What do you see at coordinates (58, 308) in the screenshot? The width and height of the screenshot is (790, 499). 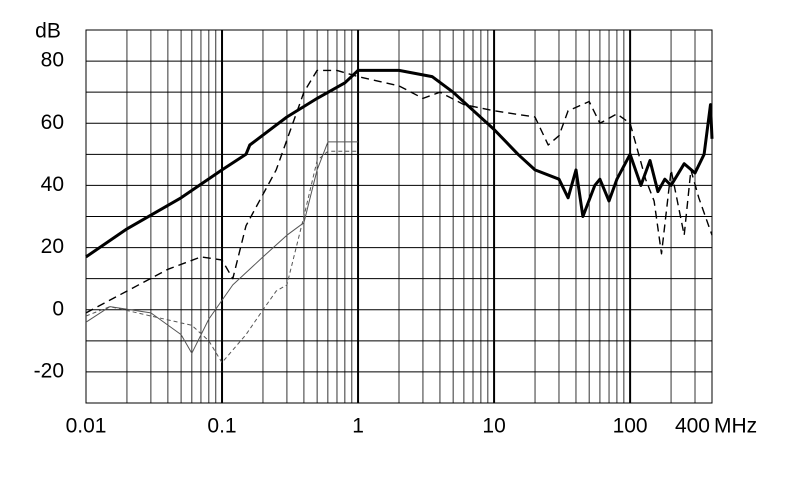 I see `y-tick-label: 0` at bounding box center [58, 308].